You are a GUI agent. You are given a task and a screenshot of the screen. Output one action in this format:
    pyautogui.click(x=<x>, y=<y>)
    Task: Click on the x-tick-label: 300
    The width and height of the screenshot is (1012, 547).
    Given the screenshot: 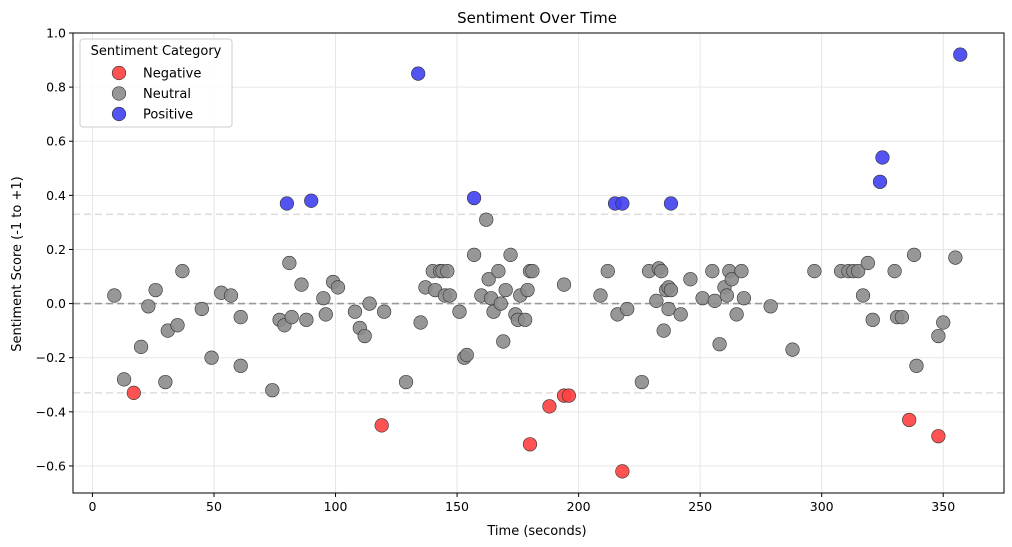 What is the action you would take?
    pyautogui.click(x=822, y=506)
    